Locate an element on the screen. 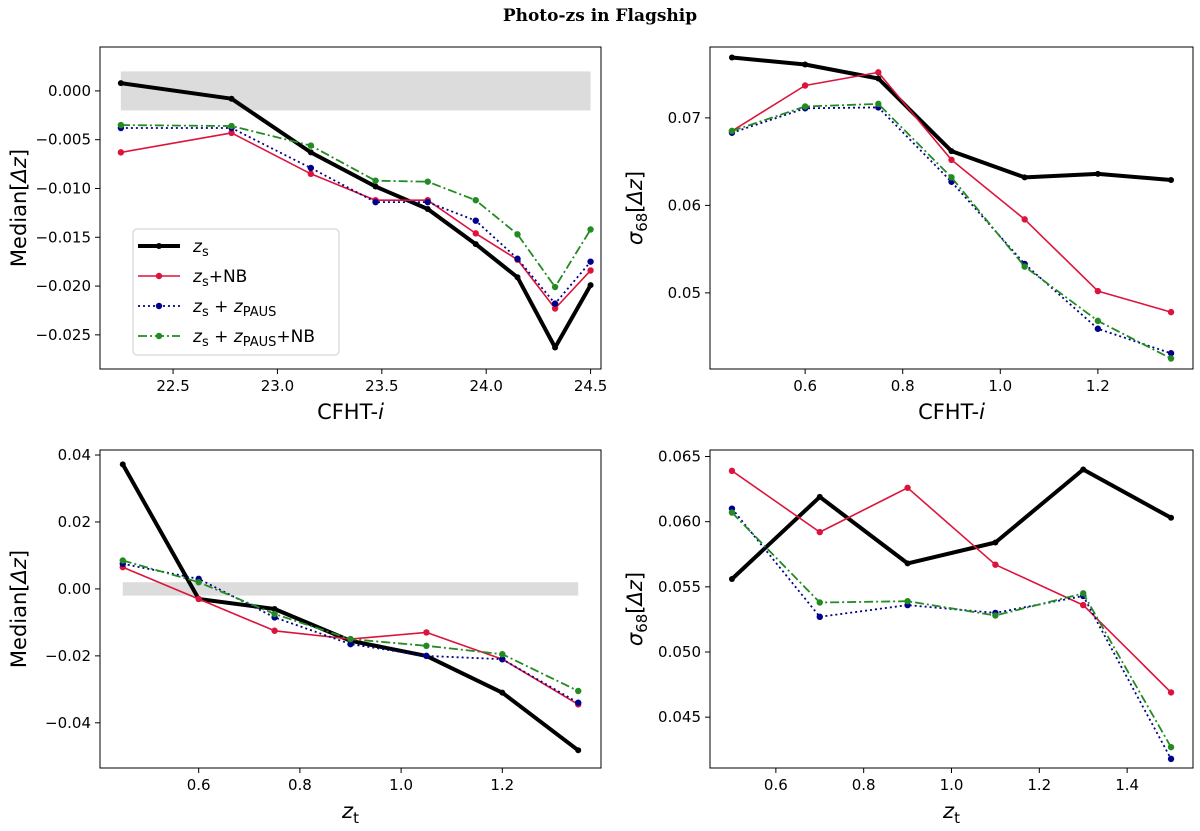 This screenshot has width=1200, height=831. legend-box is located at coordinates (236, 292).